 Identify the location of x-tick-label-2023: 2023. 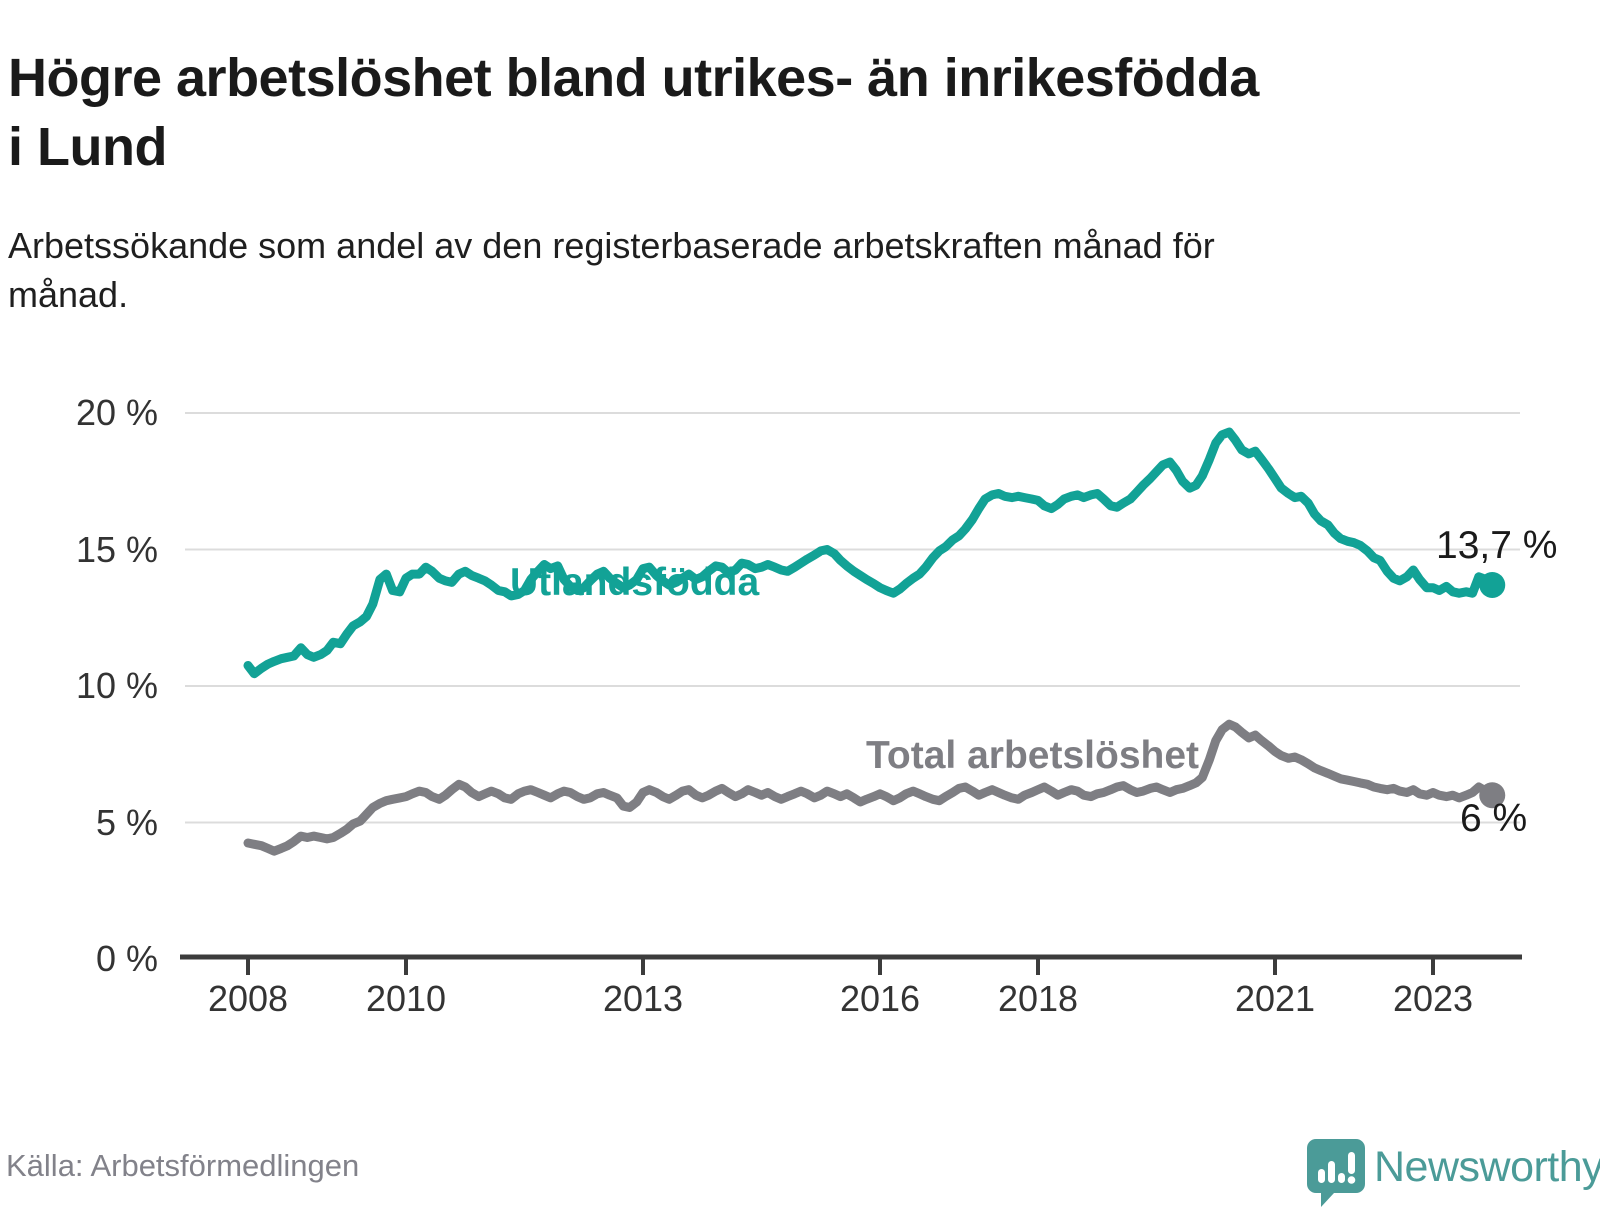
(1433, 998).